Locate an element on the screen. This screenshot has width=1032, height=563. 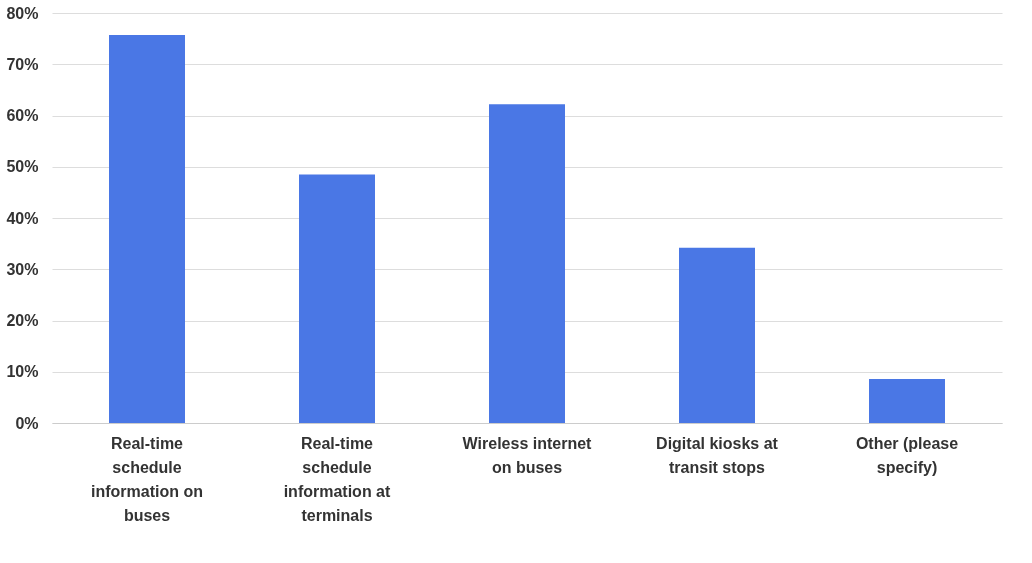
x-tick-label: Real-time schedule information on buses is located at coordinates (147, 479).